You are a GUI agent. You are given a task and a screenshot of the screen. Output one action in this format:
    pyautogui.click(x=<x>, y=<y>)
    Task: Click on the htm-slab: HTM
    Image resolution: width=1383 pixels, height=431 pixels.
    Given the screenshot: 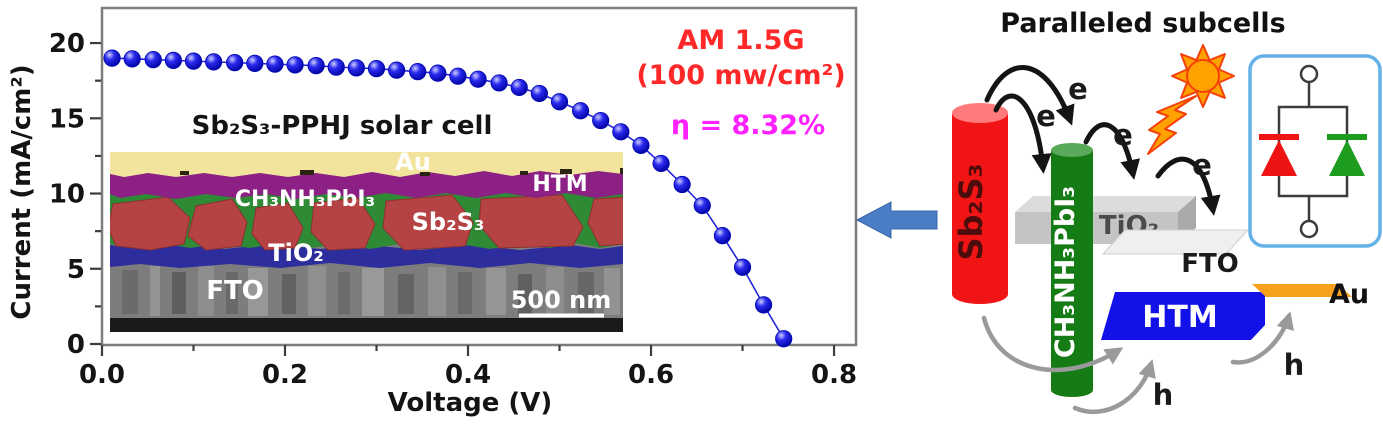 What is the action you would take?
    pyautogui.click(x=1183, y=316)
    